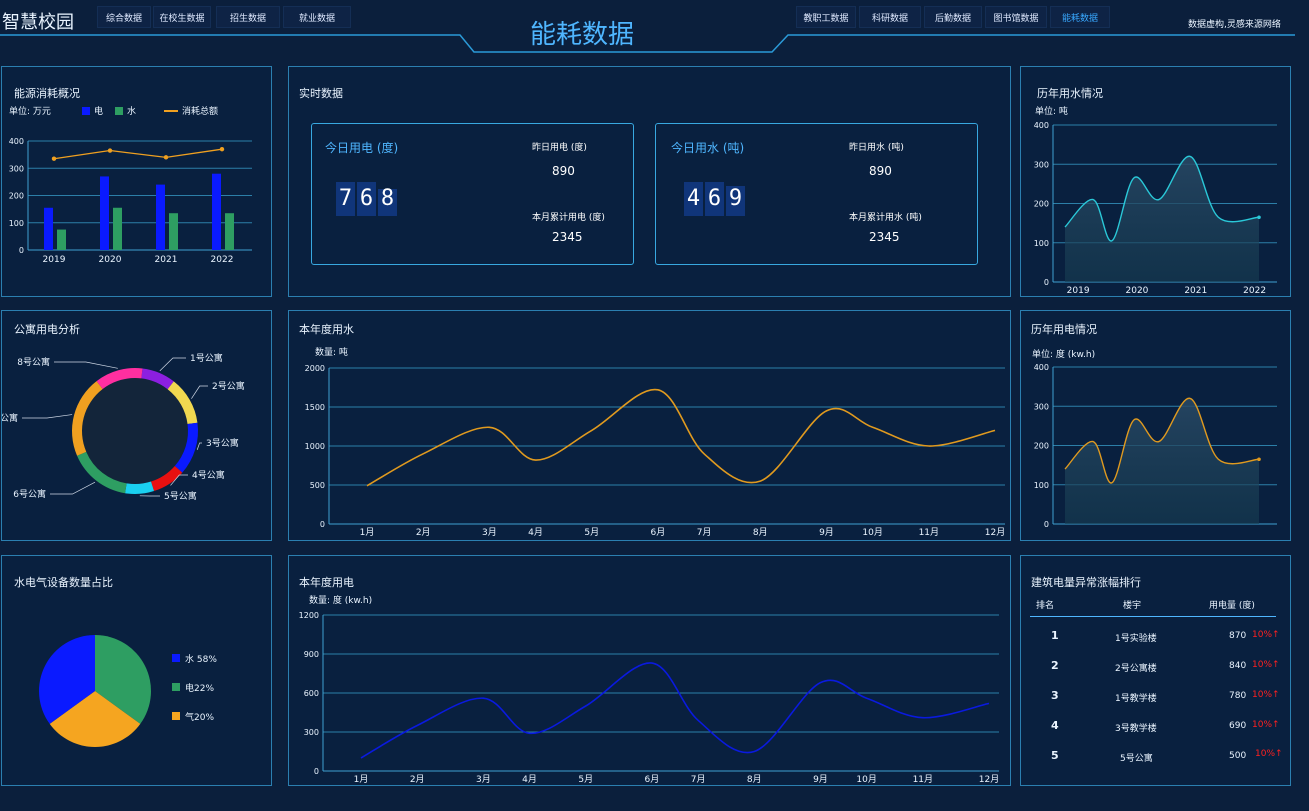 Image resolution: width=1309 pixels, height=811 pixels. What do you see at coordinates (568, 218) in the screenshot?
I see `month-electric-label: 本月累计用电 (度)` at bounding box center [568, 218].